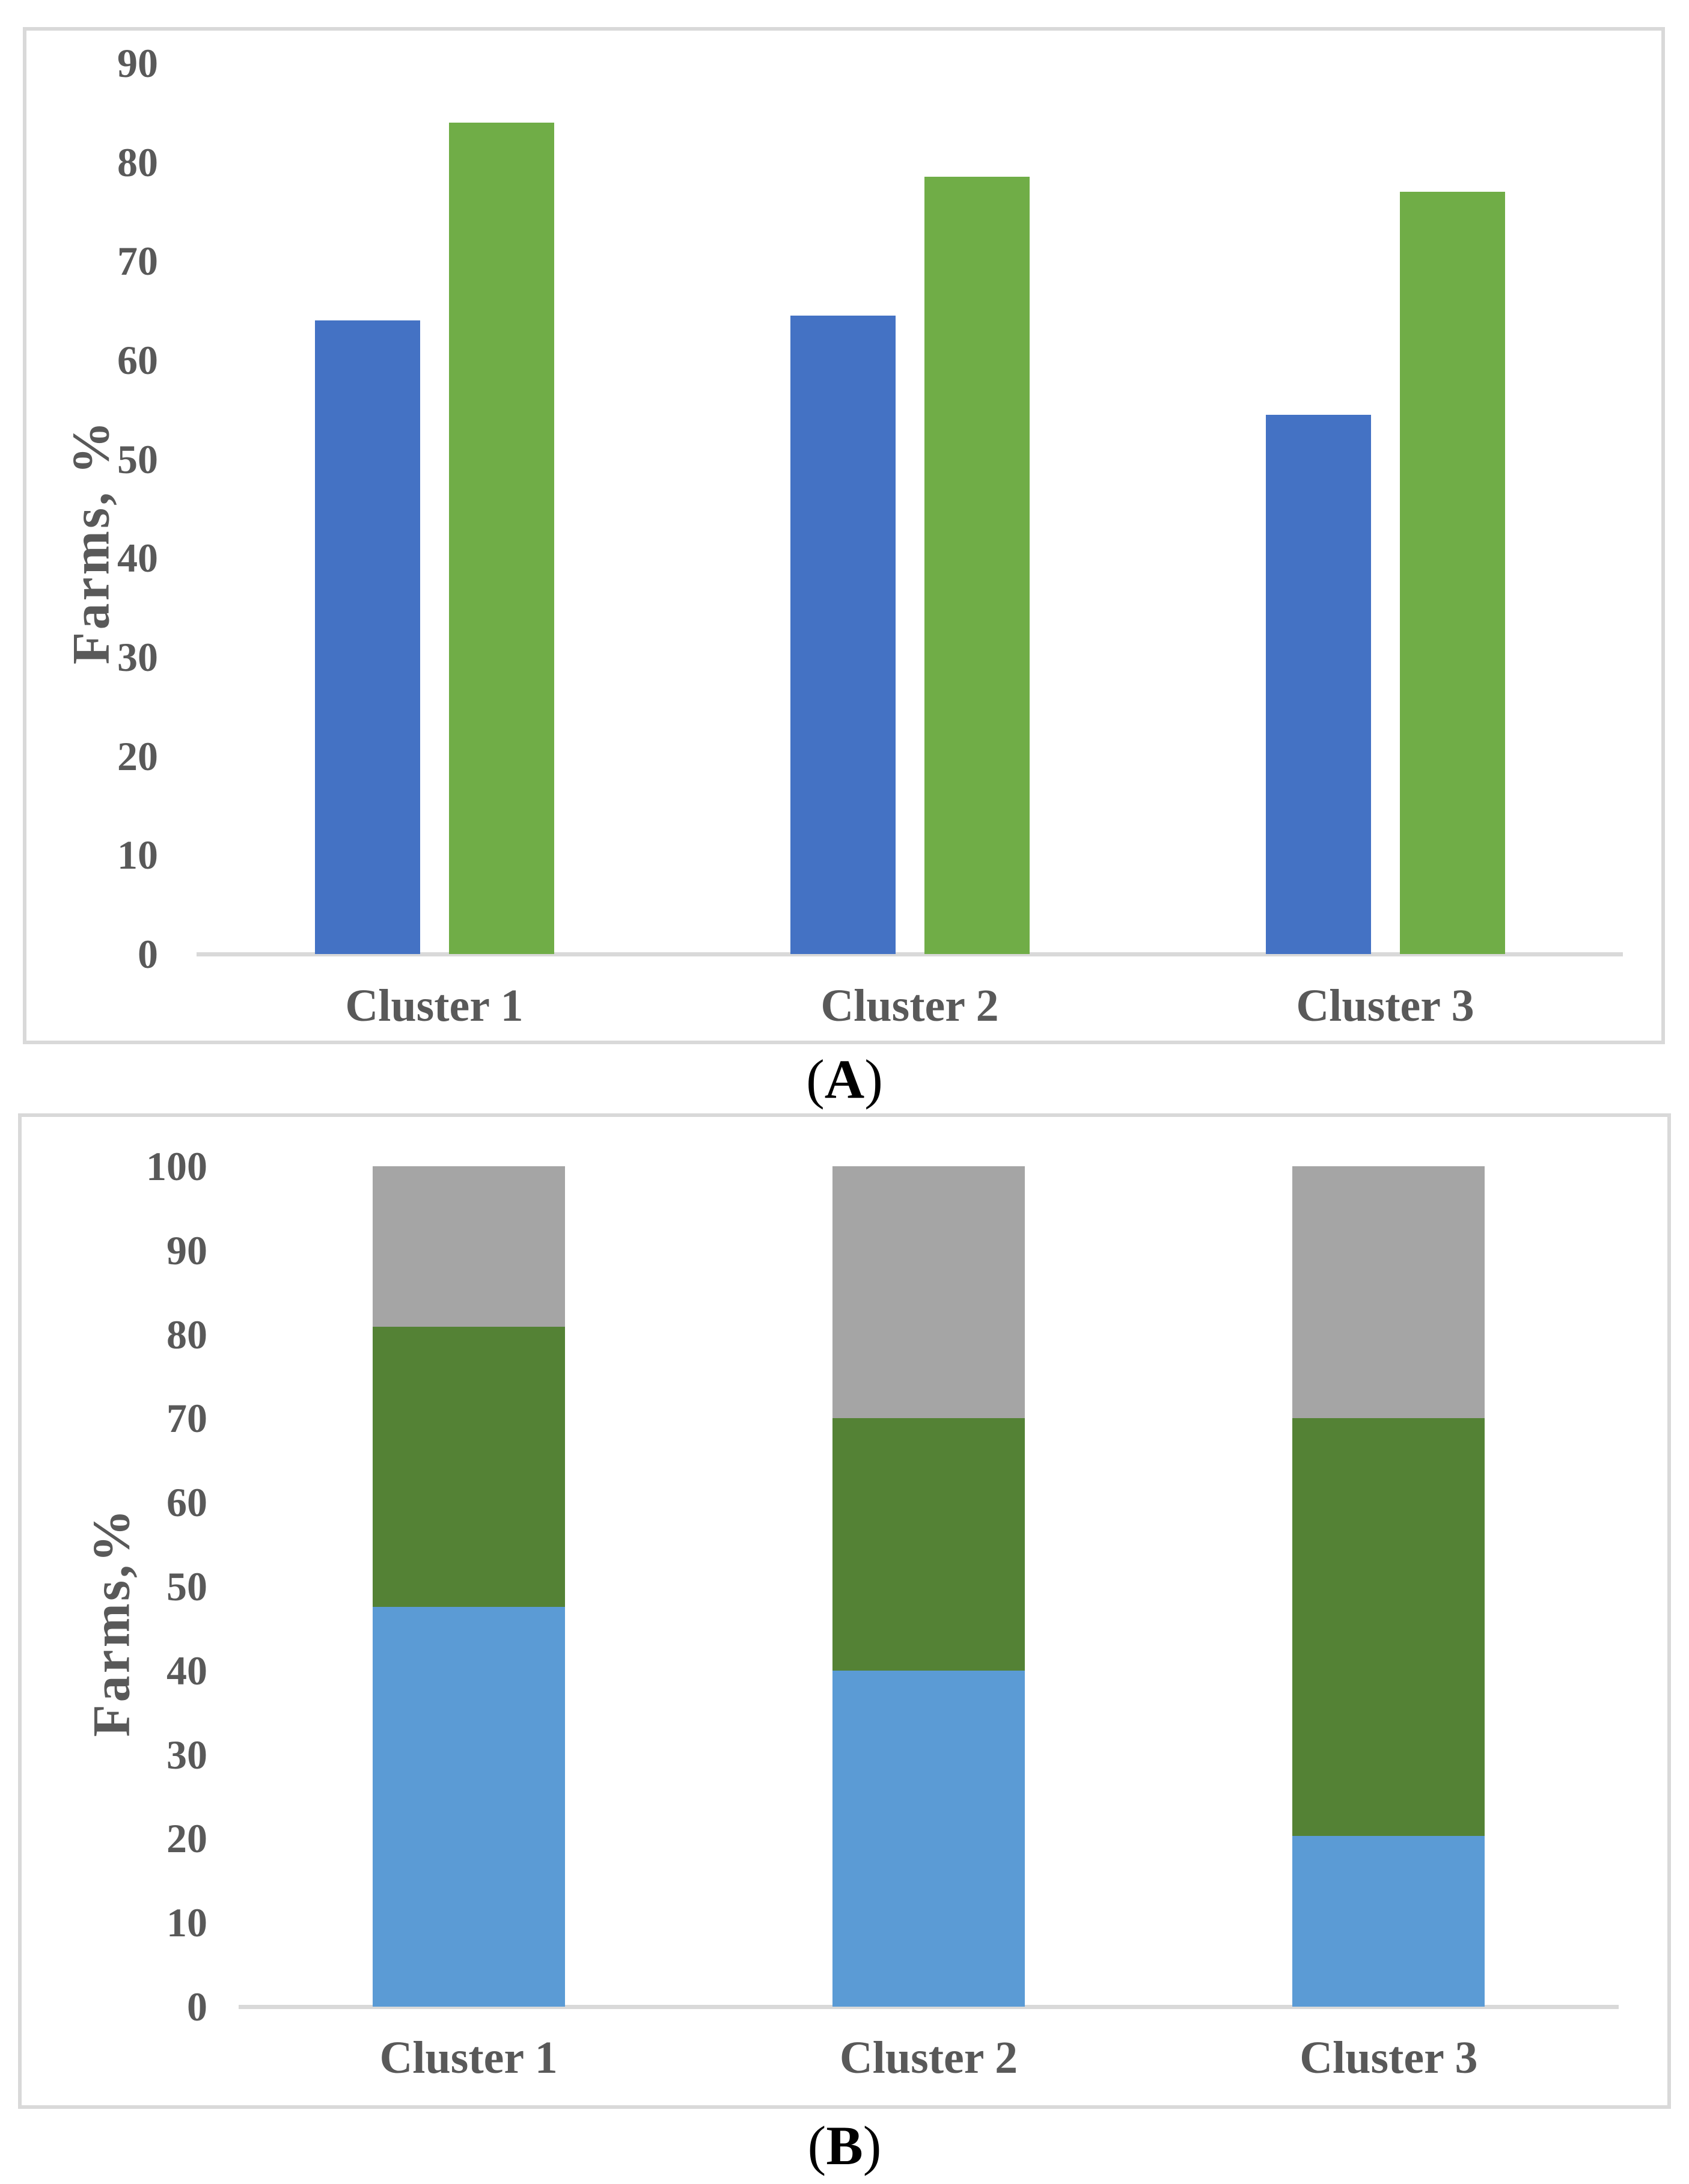 The image size is (1689, 2184). What do you see at coordinates (1389, 2058) in the screenshot?
I see `chart-b-xlabel-cluster-3: Cluster 3` at bounding box center [1389, 2058].